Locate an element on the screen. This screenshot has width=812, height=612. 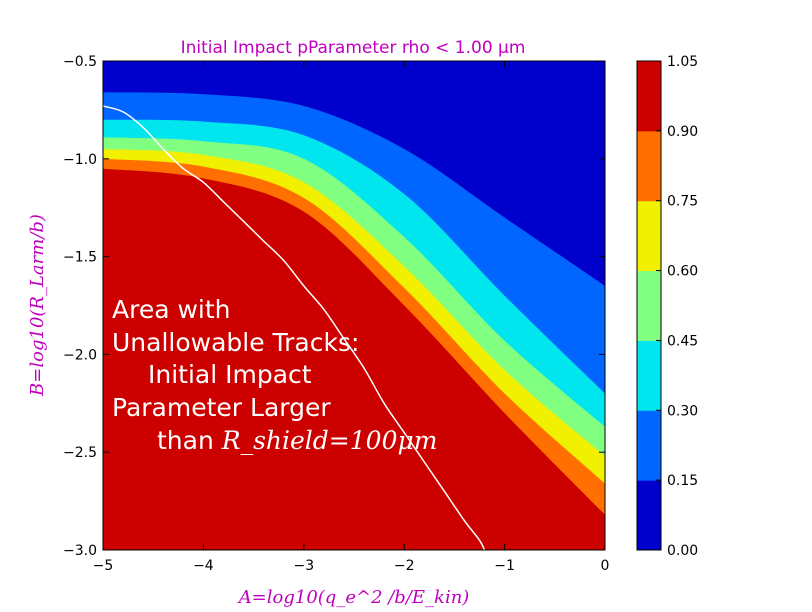
y-tick-label: −1.5 is located at coordinates (80, 258).